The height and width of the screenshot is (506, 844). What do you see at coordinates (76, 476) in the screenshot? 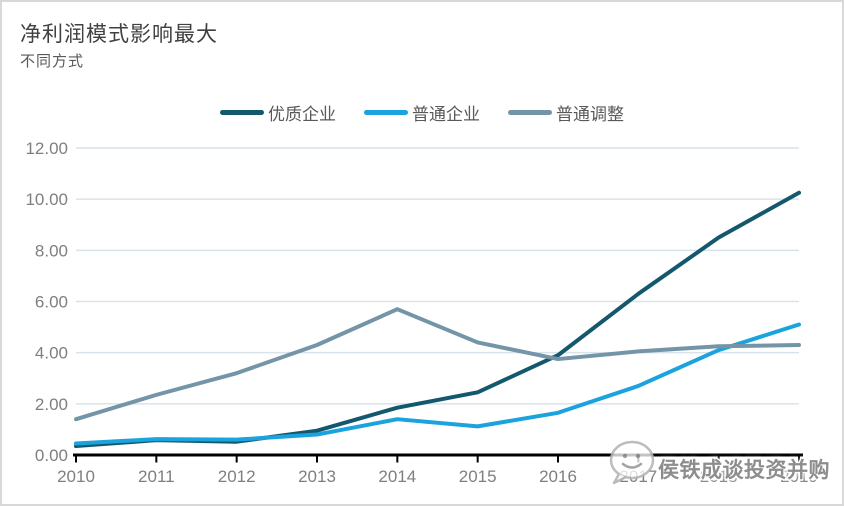
I see `x-tick-label: 2010` at bounding box center [76, 476].